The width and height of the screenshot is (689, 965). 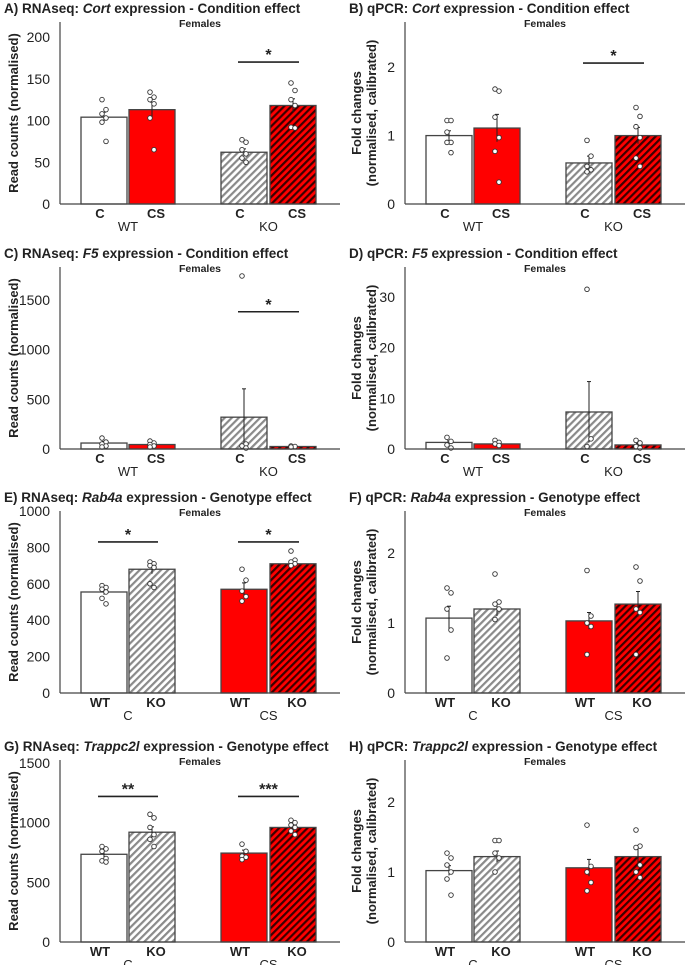 I want to click on gene-name: F5, so click(x=91, y=253).